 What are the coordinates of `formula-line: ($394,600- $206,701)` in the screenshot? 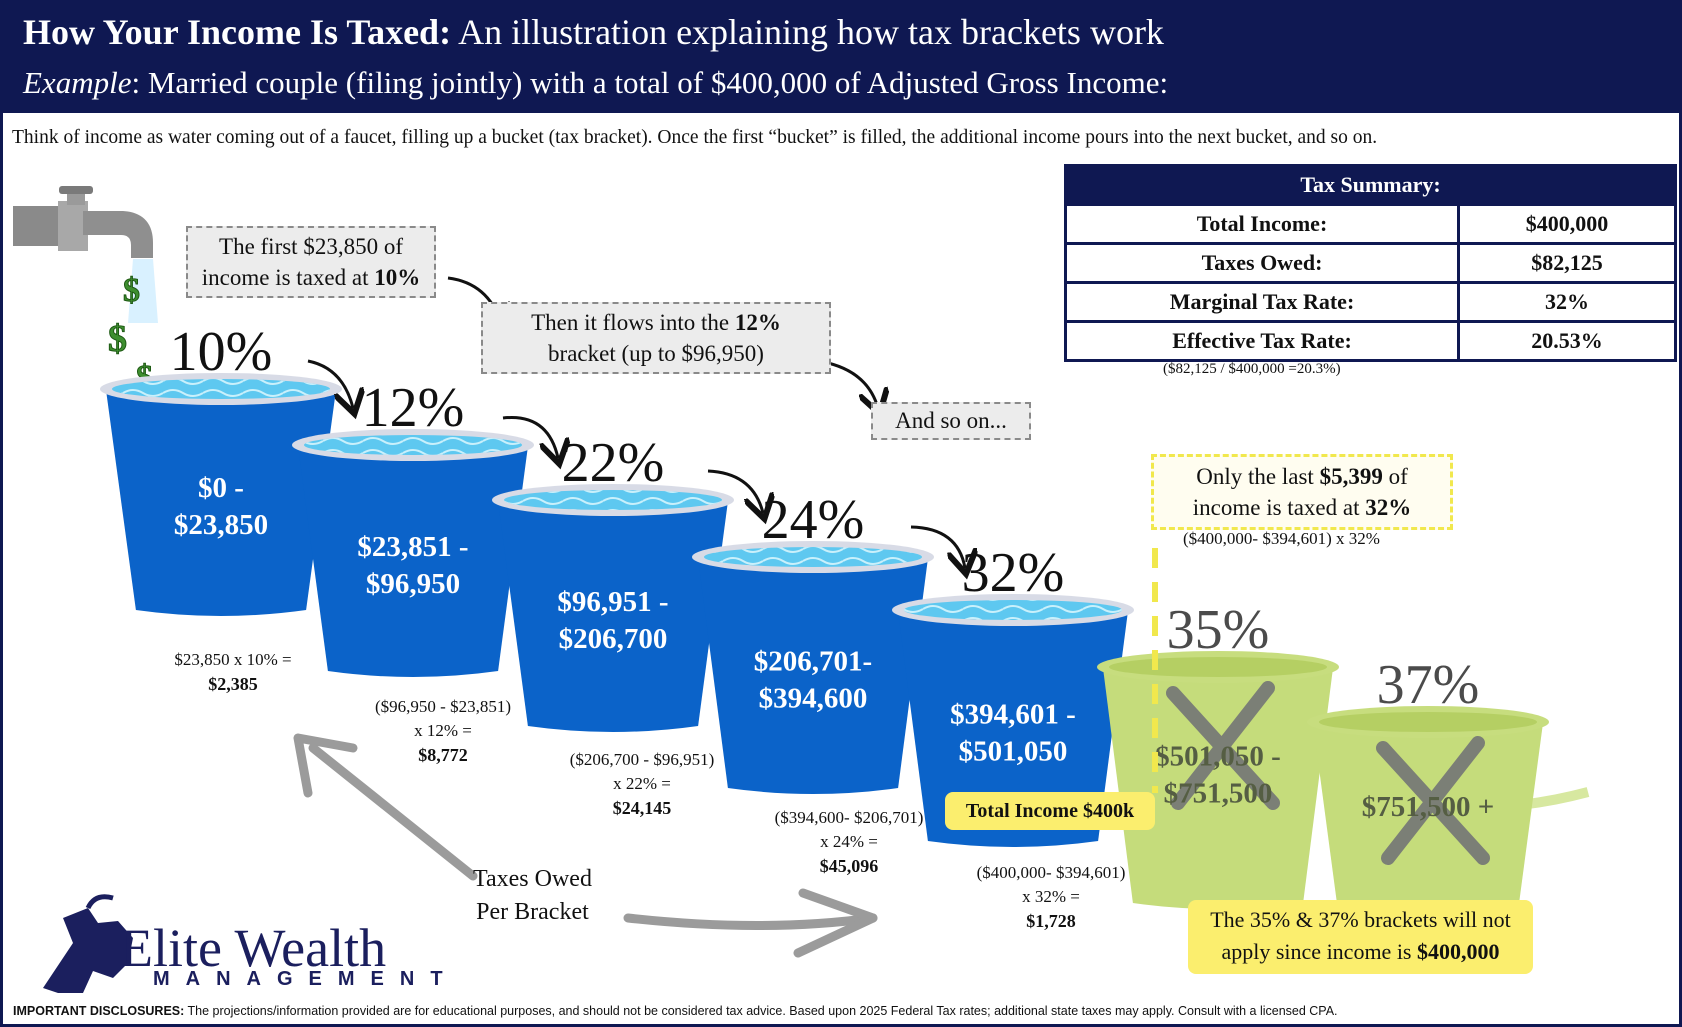 It's located at (849, 817).